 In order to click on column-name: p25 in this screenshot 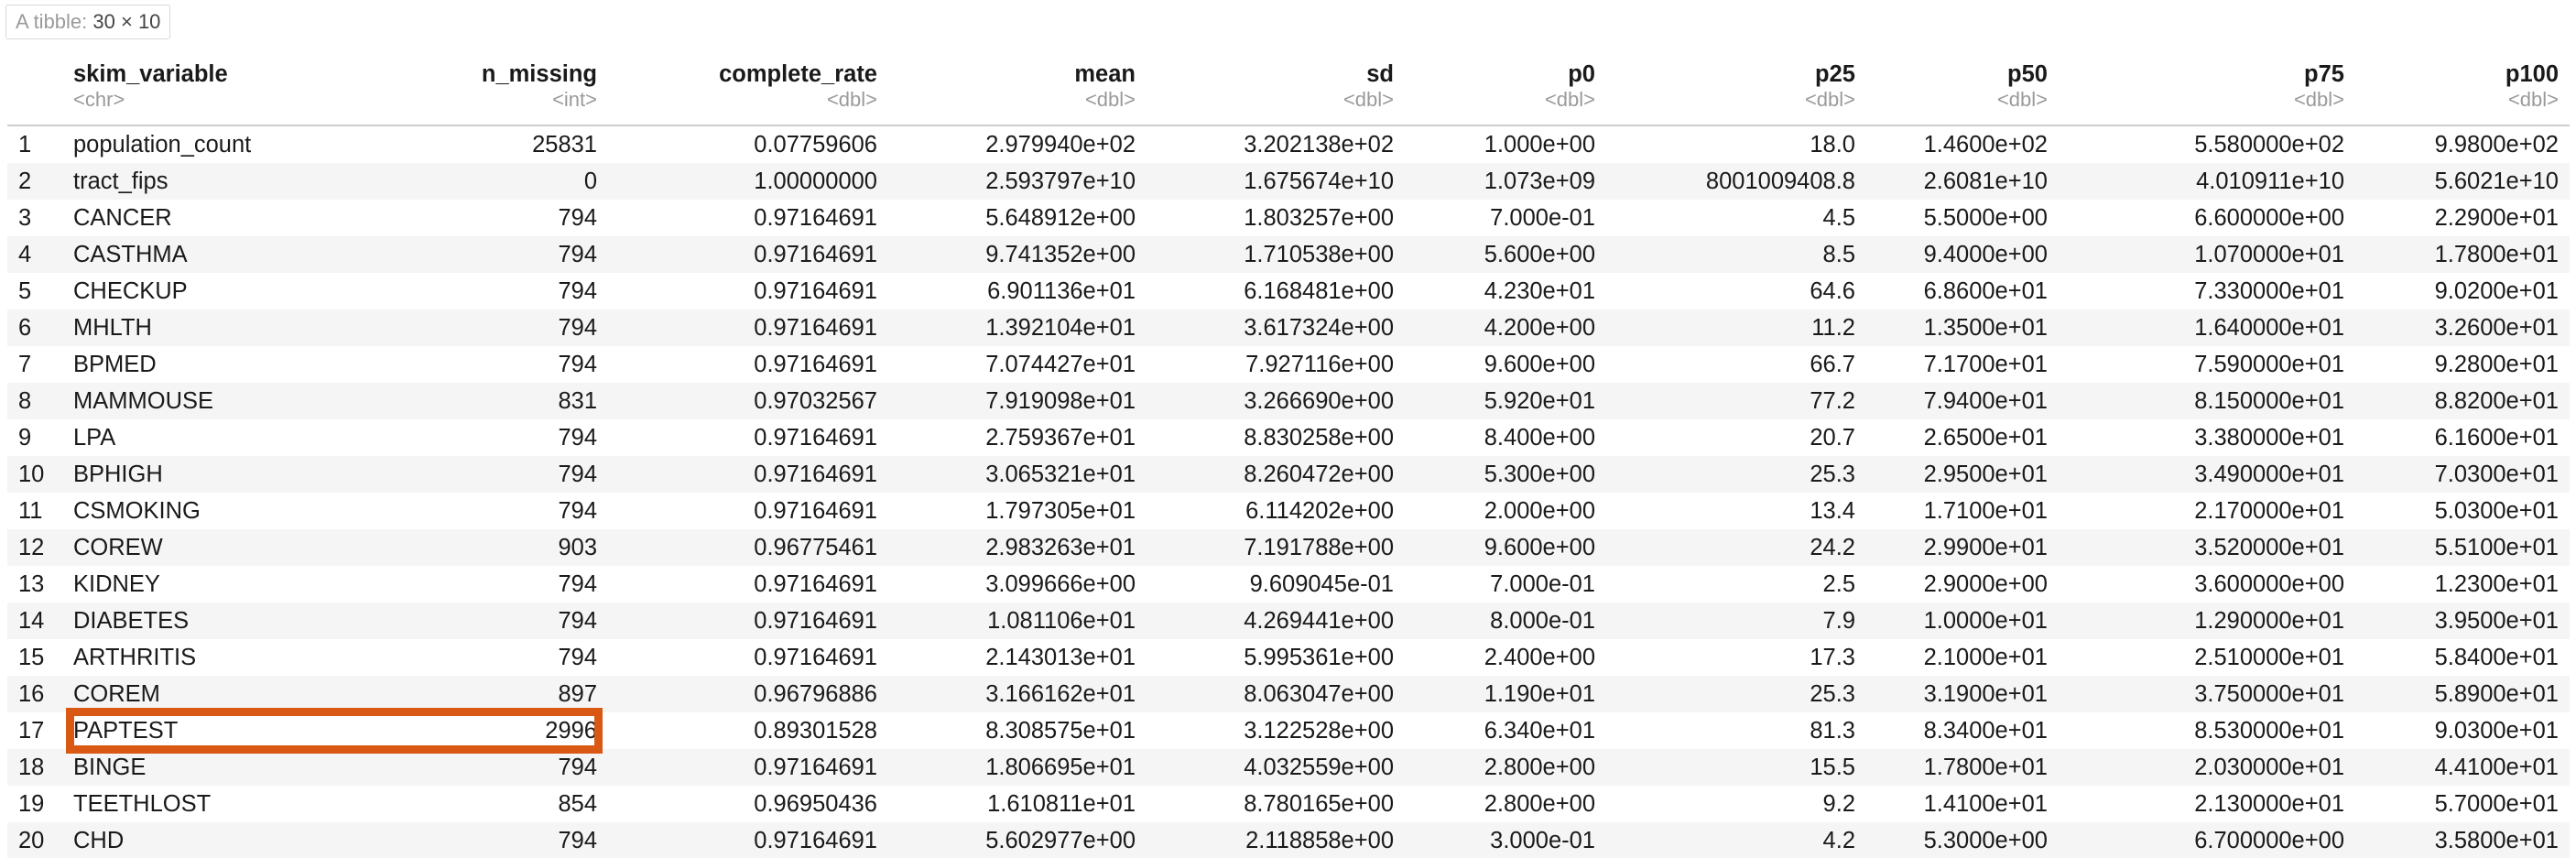, I will do `click(1835, 74)`.